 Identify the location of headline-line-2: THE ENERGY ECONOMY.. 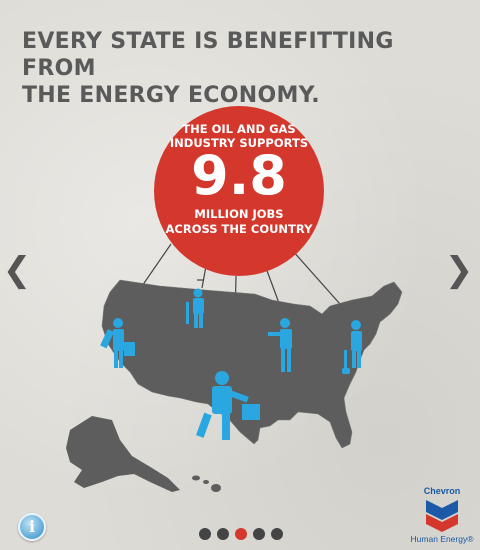
(171, 95).